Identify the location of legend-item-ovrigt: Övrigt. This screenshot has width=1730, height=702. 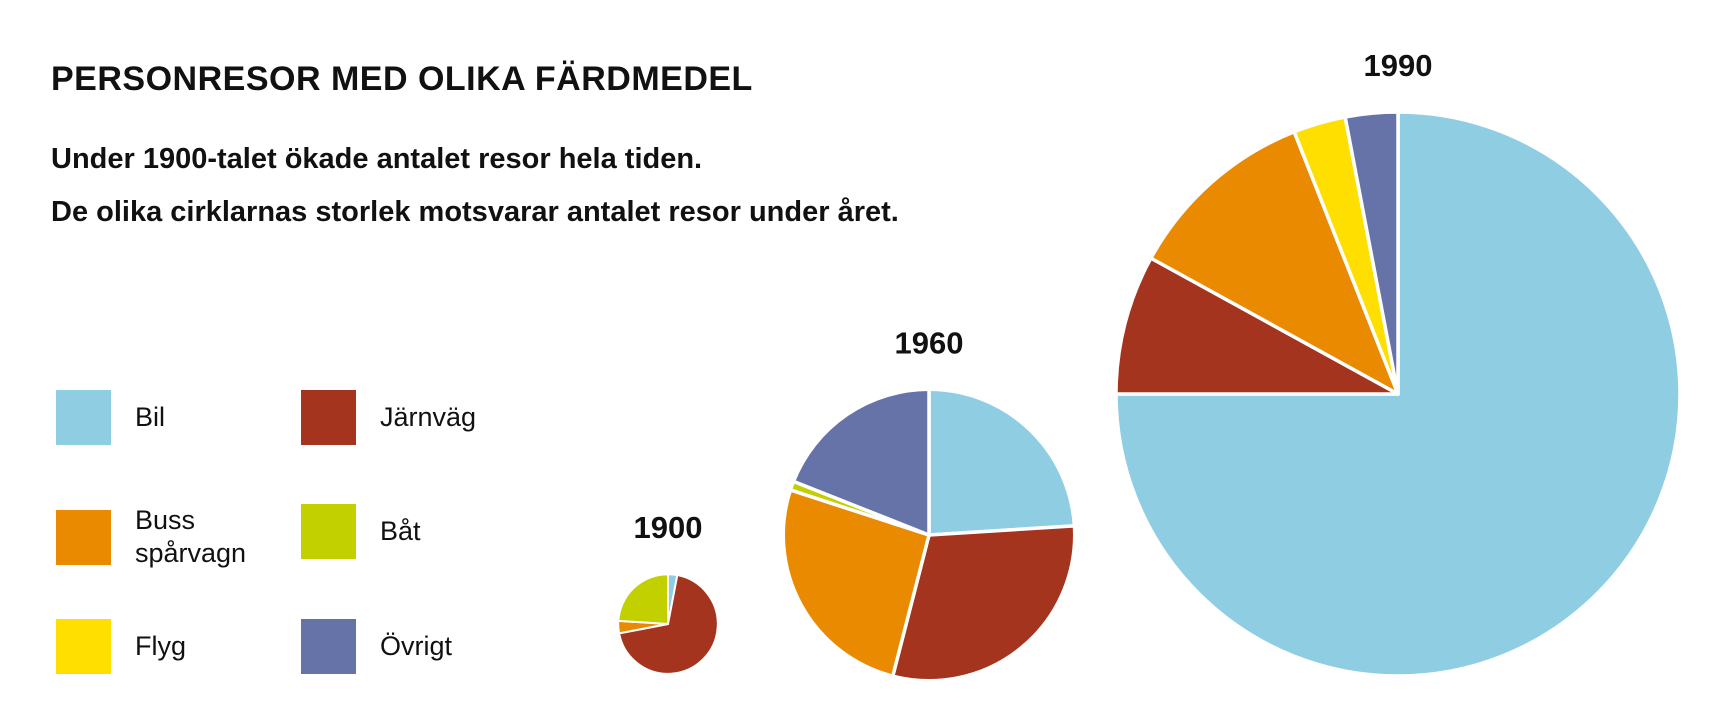
(376, 646).